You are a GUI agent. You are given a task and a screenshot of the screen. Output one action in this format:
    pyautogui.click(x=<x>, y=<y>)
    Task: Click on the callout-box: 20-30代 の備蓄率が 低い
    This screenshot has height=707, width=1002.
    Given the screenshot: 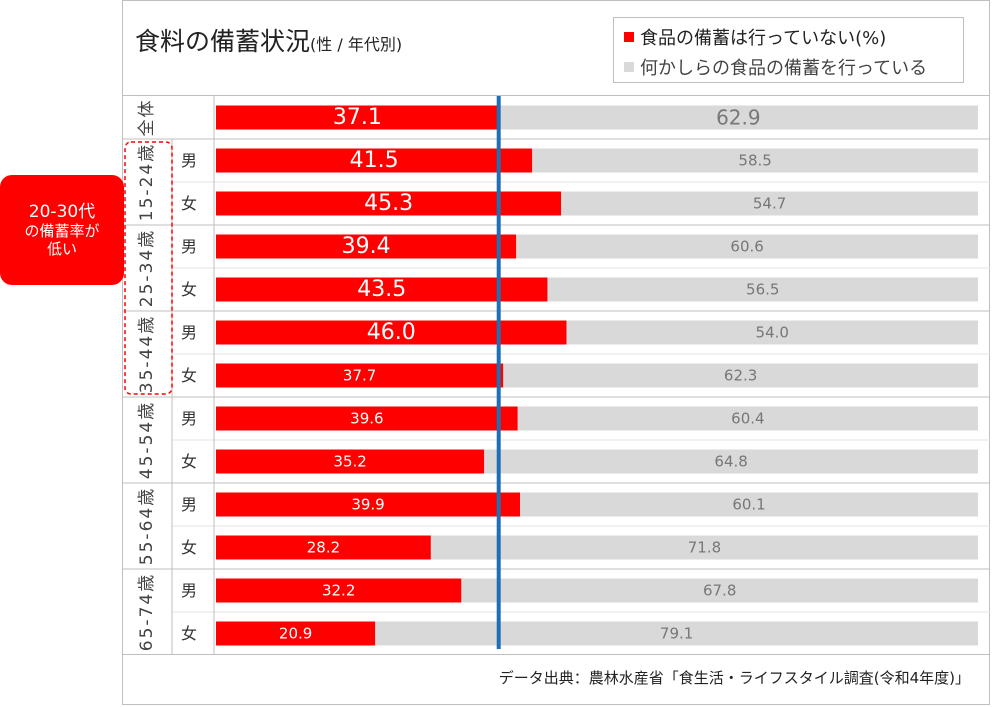 What is the action you would take?
    pyautogui.click(x=62, y=230)
    